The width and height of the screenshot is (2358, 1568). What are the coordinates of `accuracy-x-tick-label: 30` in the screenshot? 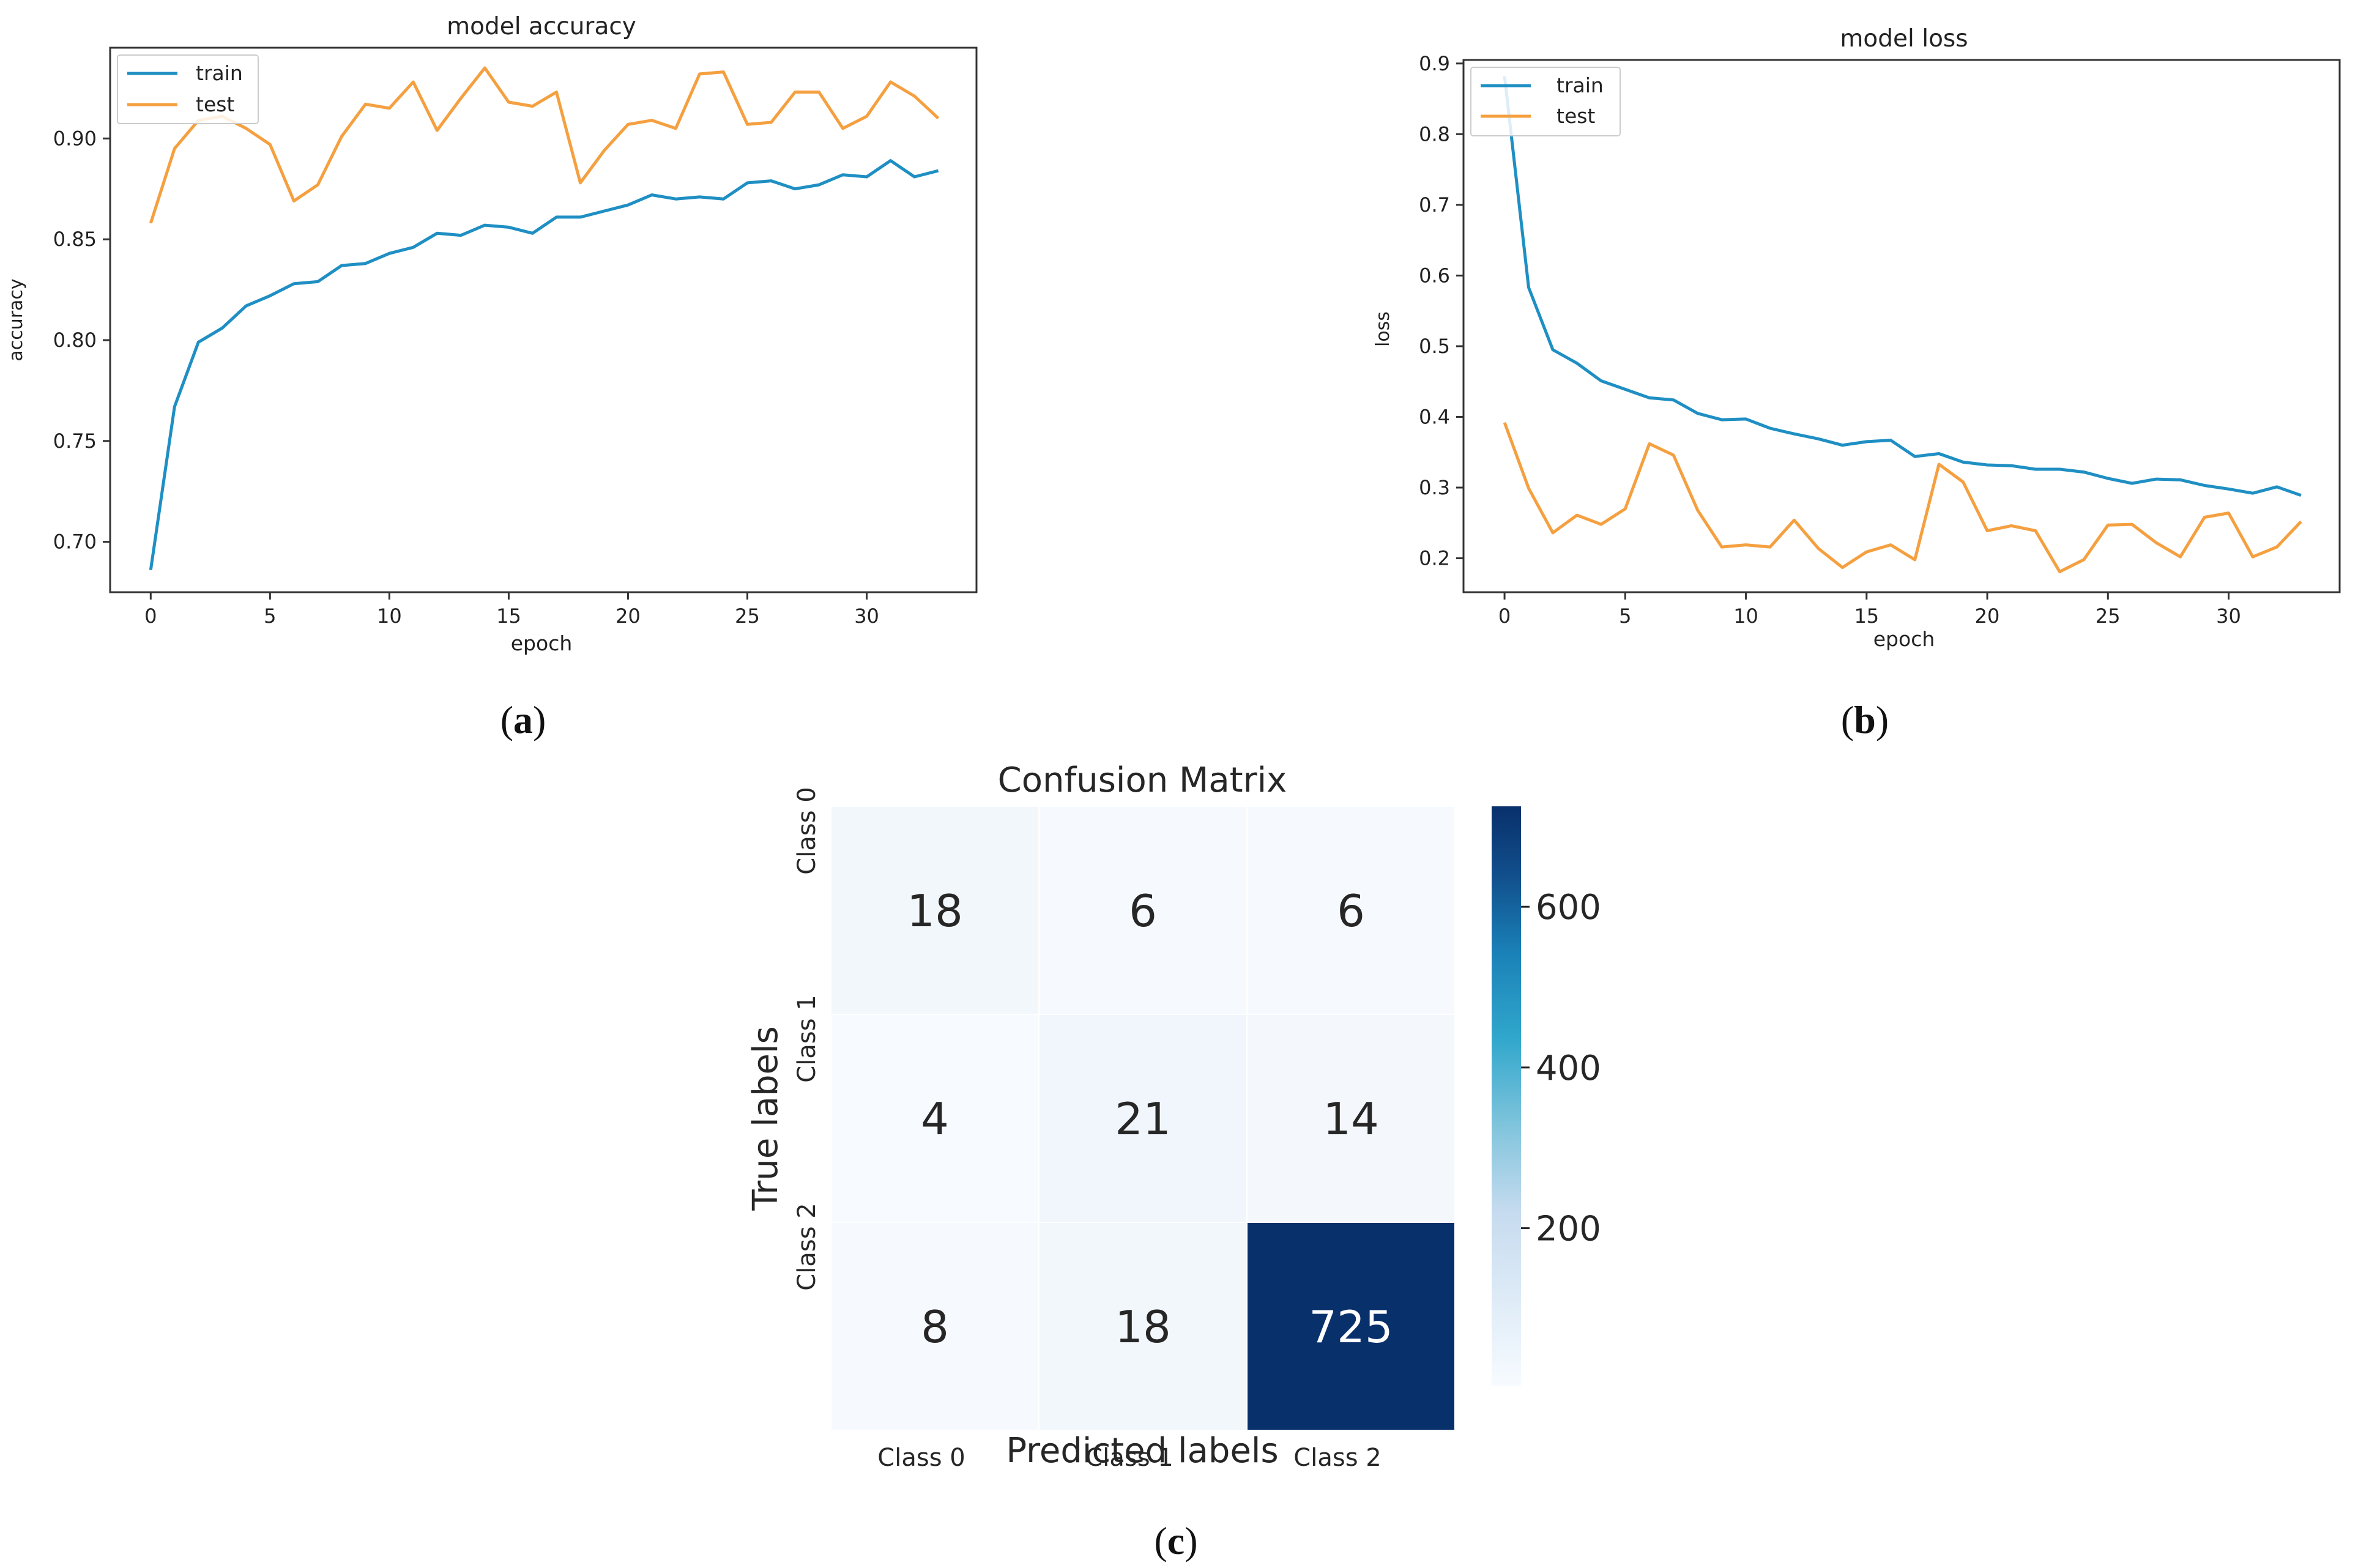 It's located at (867, 616).